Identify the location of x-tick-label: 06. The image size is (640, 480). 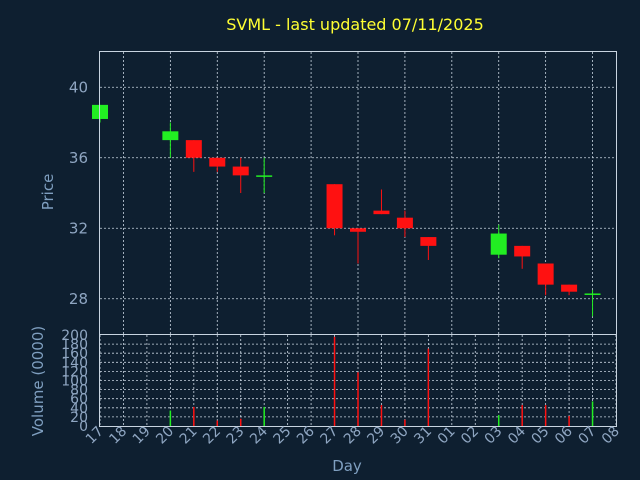
(564, 435).